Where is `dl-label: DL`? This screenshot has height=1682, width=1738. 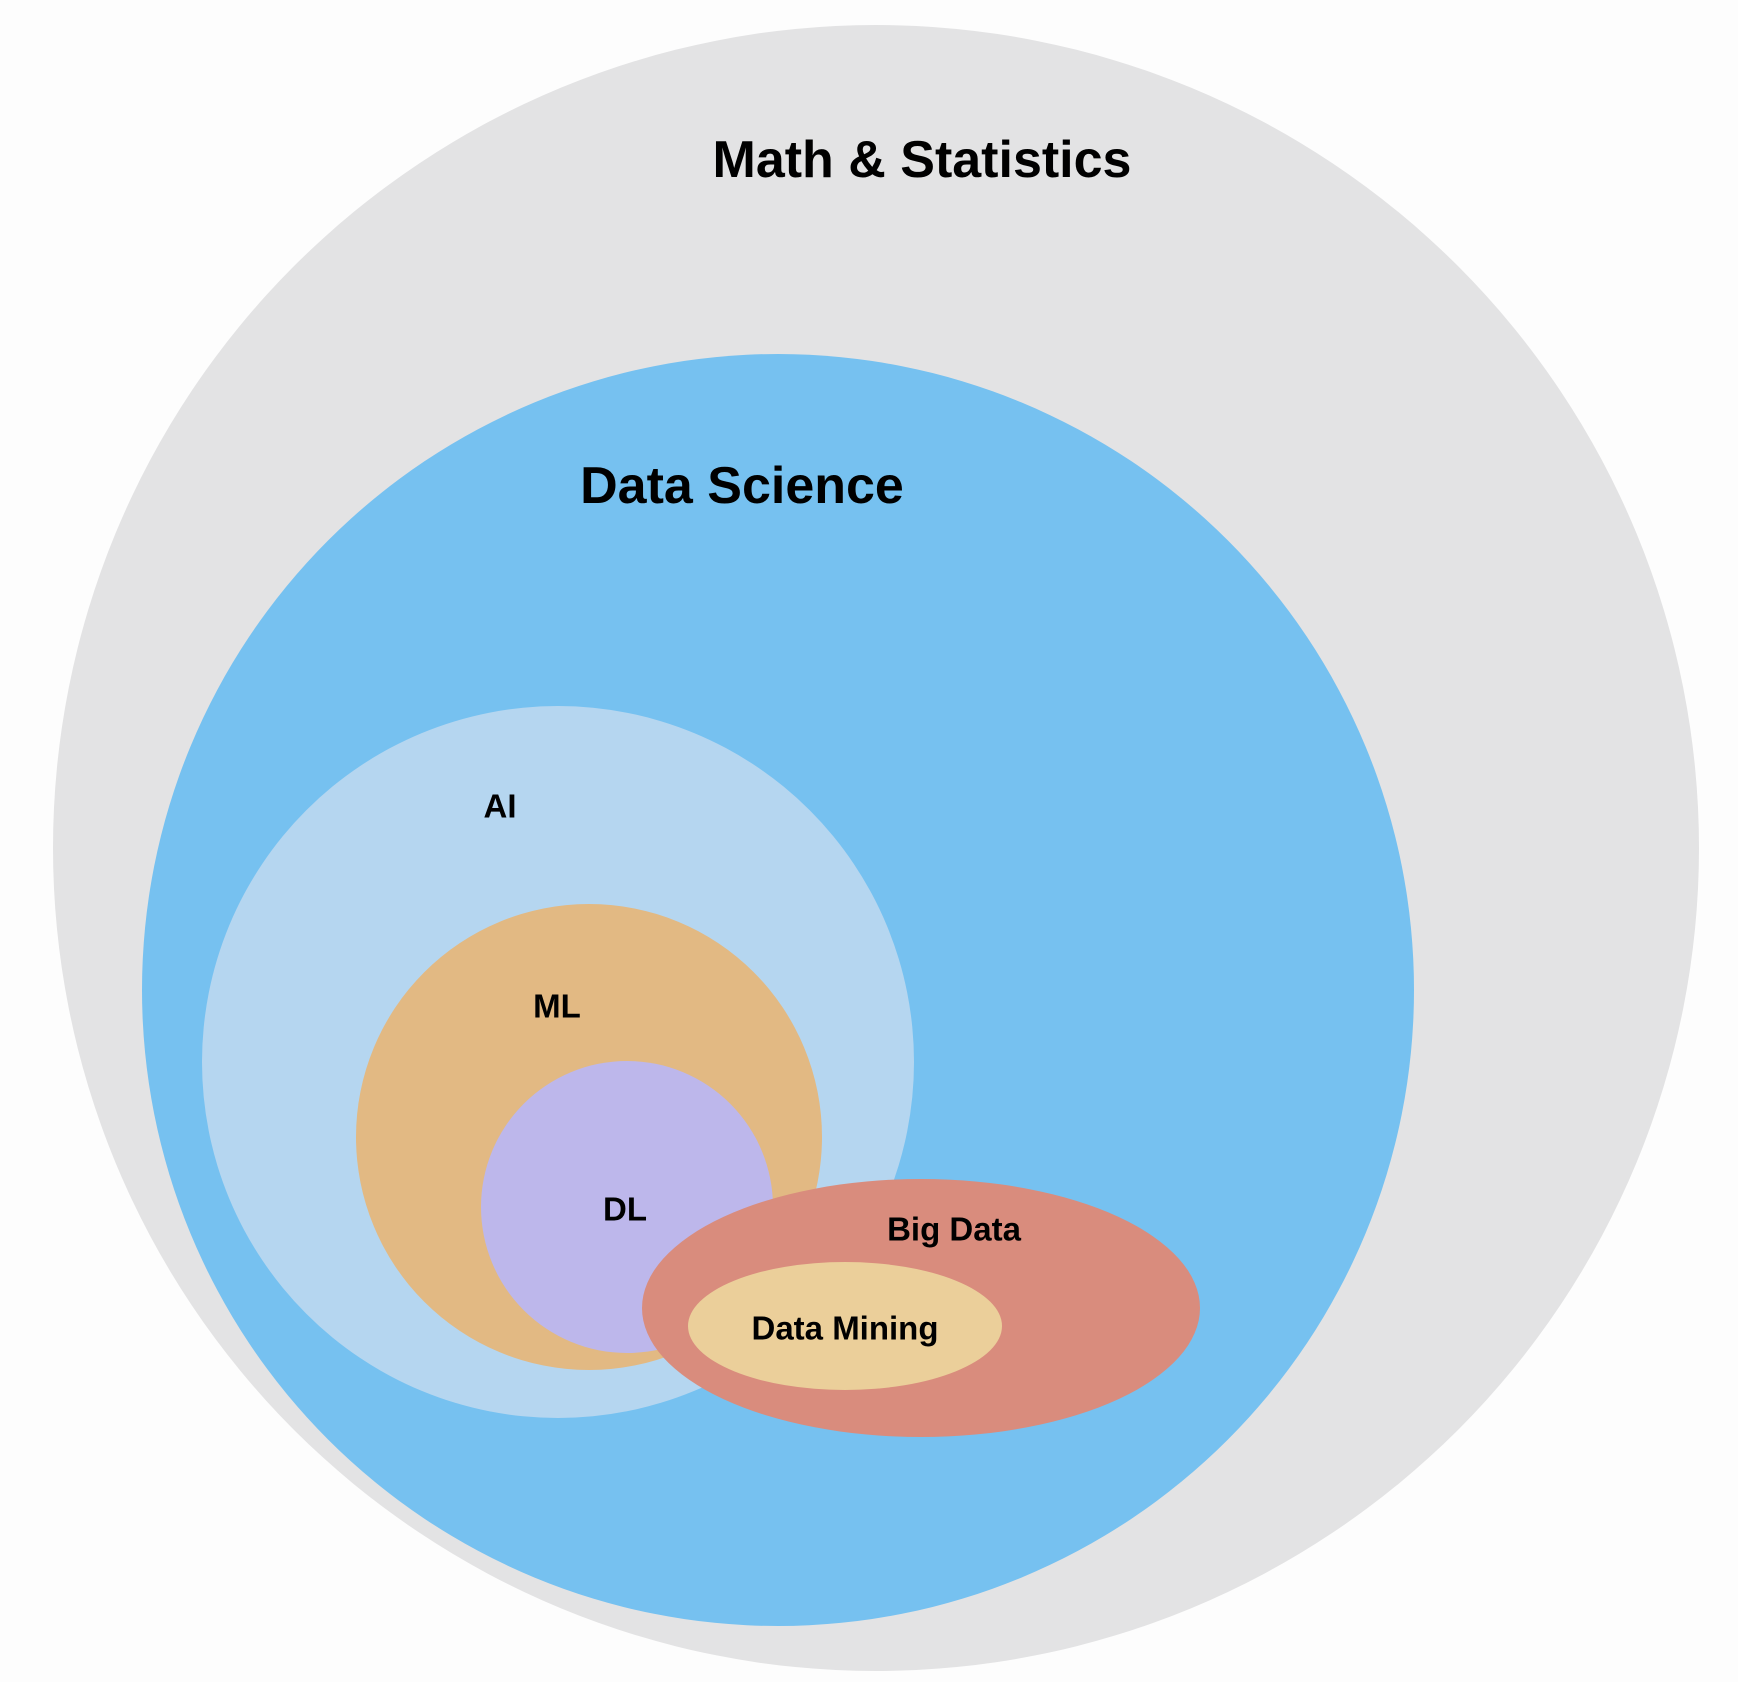 dl-label: DL is located at coordinates (625, 1209).